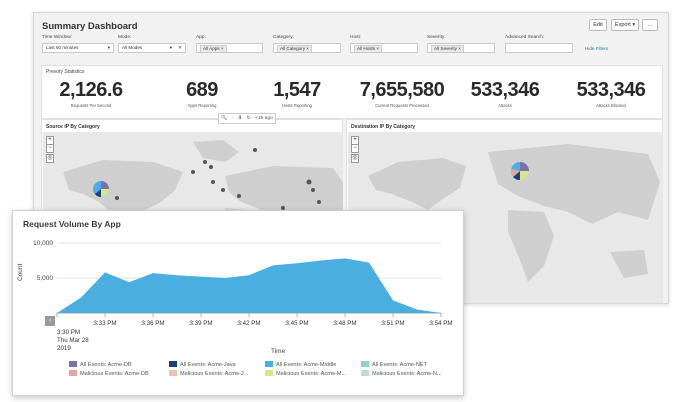 The height and width of the screenshot is (402, 678). Describe the element at coordinates (519, 171) in the screenshot. I see `destination-pie-marker` at that location.